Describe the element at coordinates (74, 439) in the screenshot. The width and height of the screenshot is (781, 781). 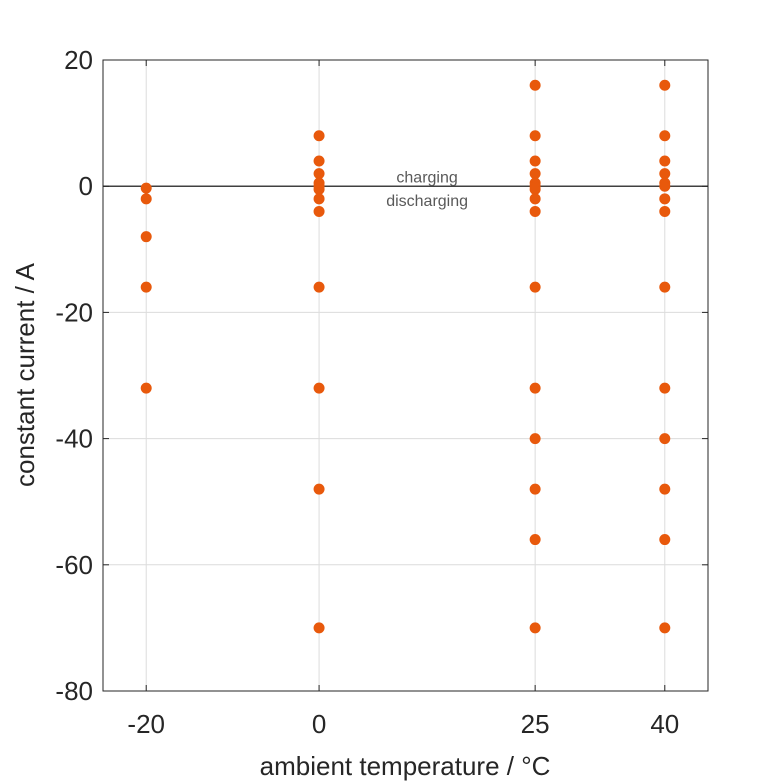
I see `y-tick-label: -40` at that location.